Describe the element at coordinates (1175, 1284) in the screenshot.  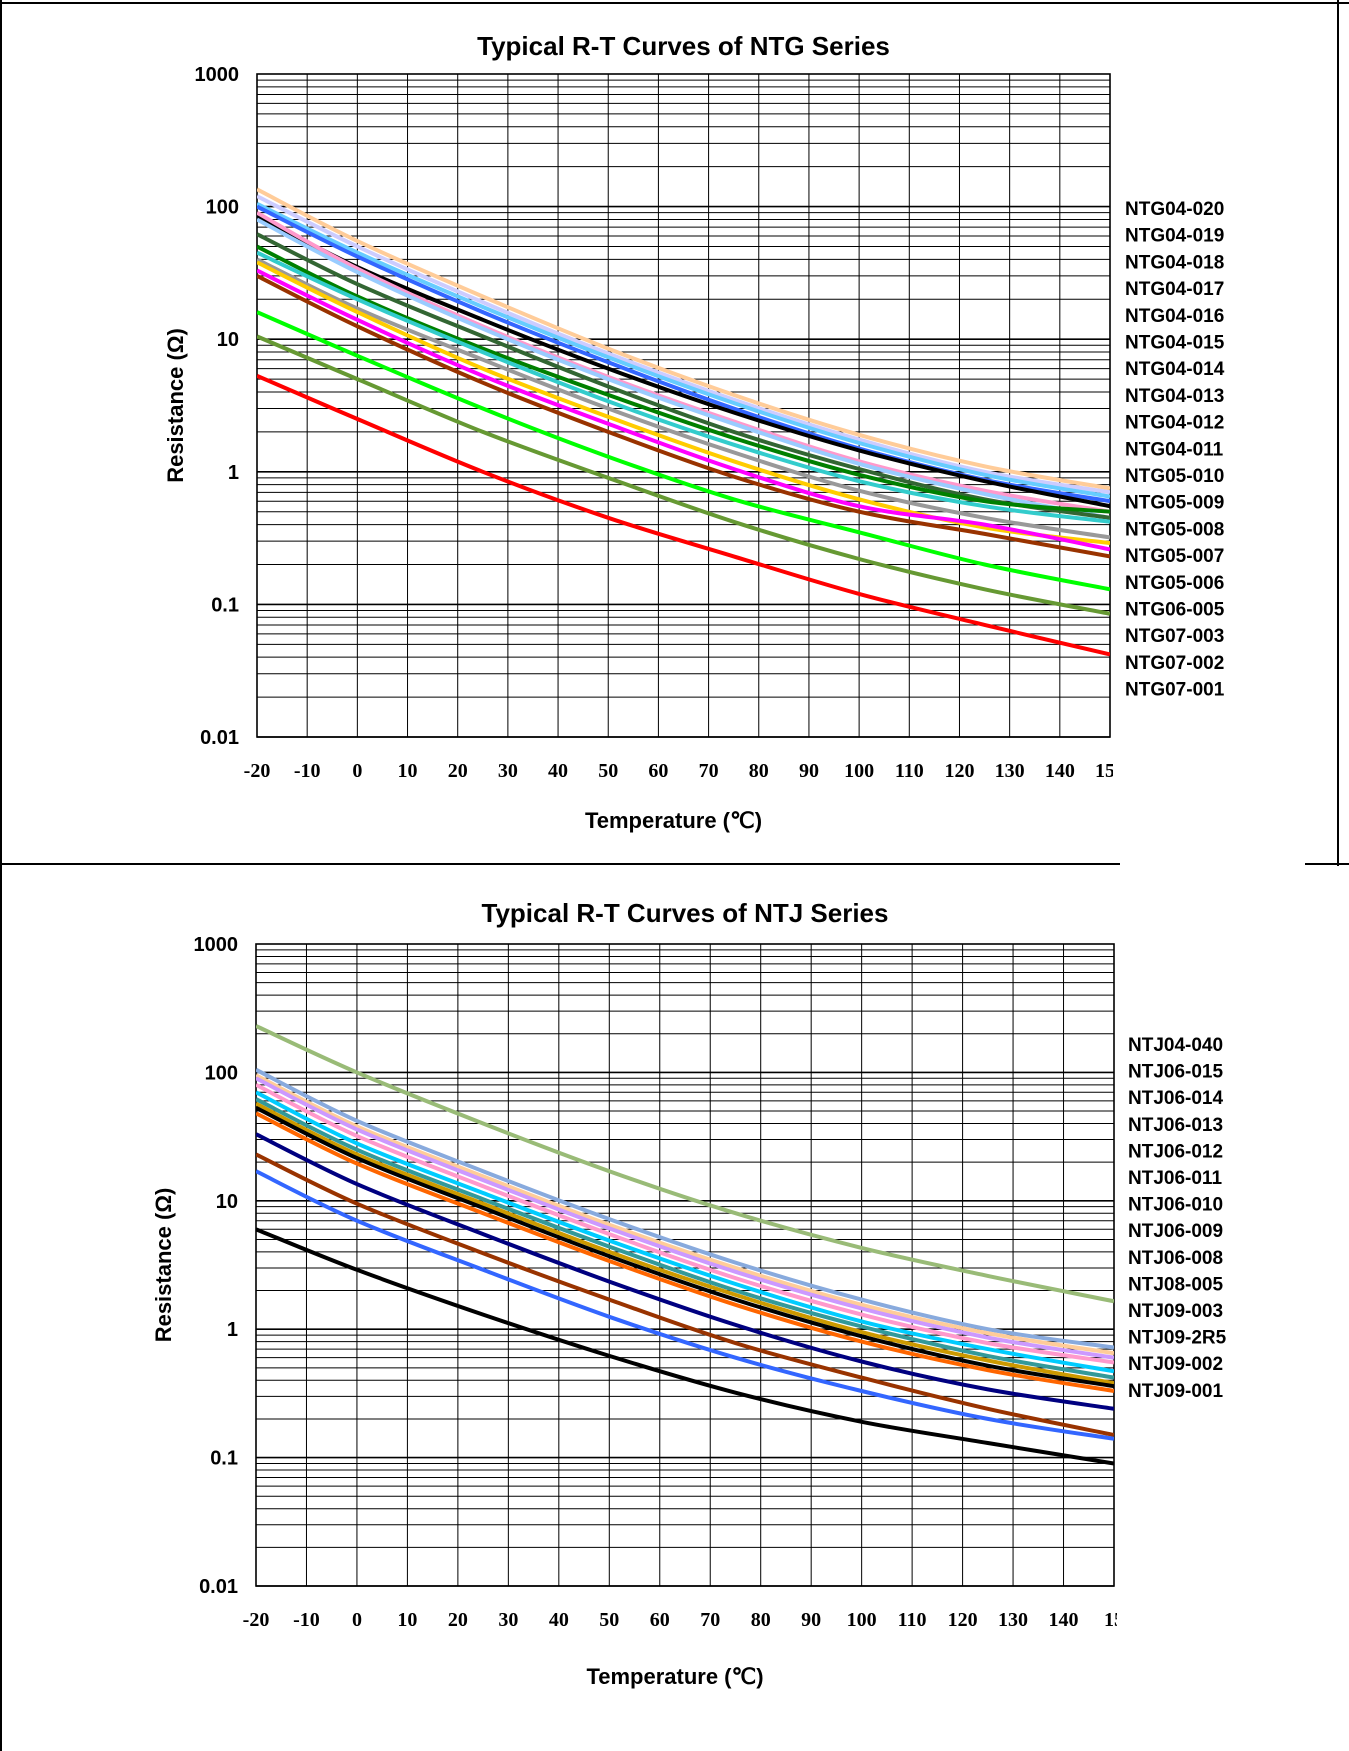
I see `chart-1-legend-item: NTJ08-005` at that location.